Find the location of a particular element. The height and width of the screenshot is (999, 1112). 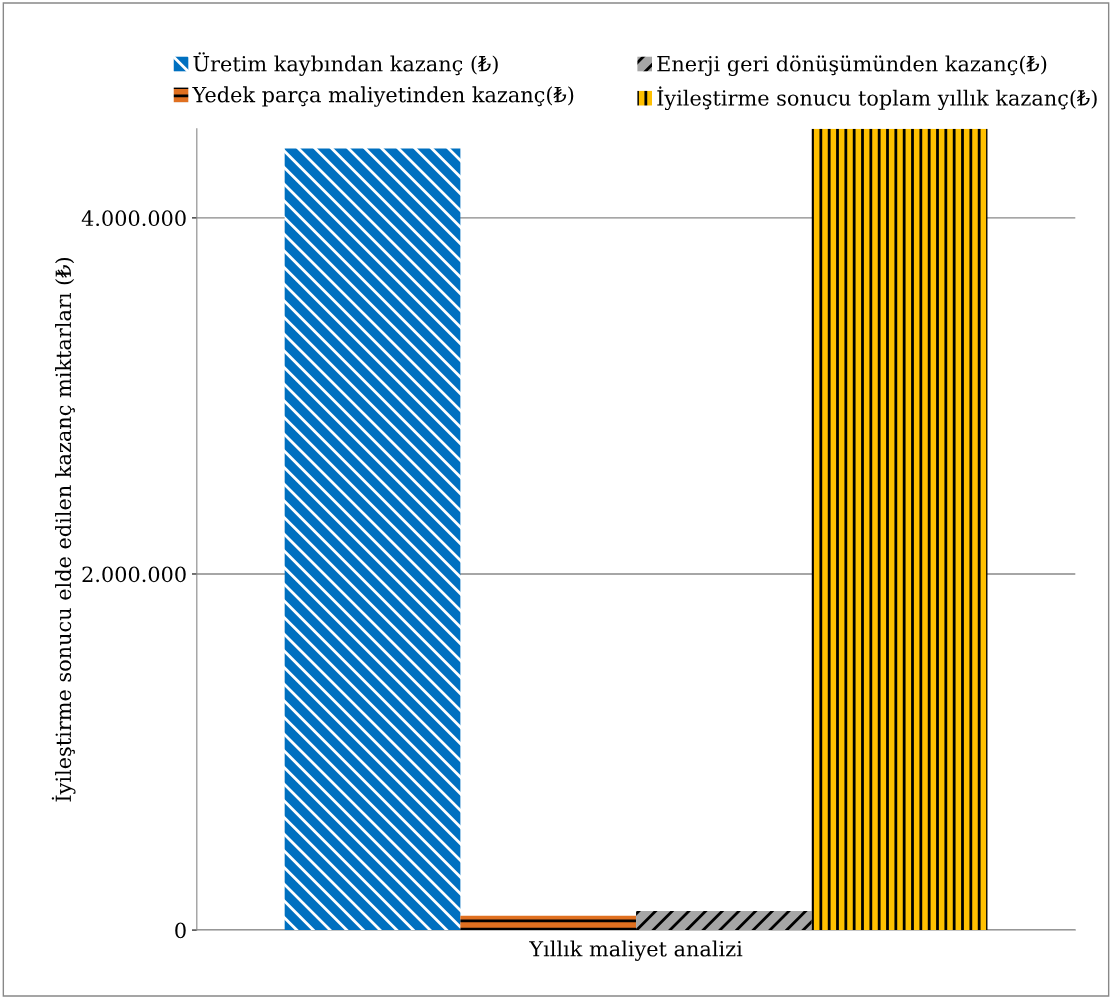

x-axis-title: Yıllık maliyet analizi is located at coordinates (636, 950).